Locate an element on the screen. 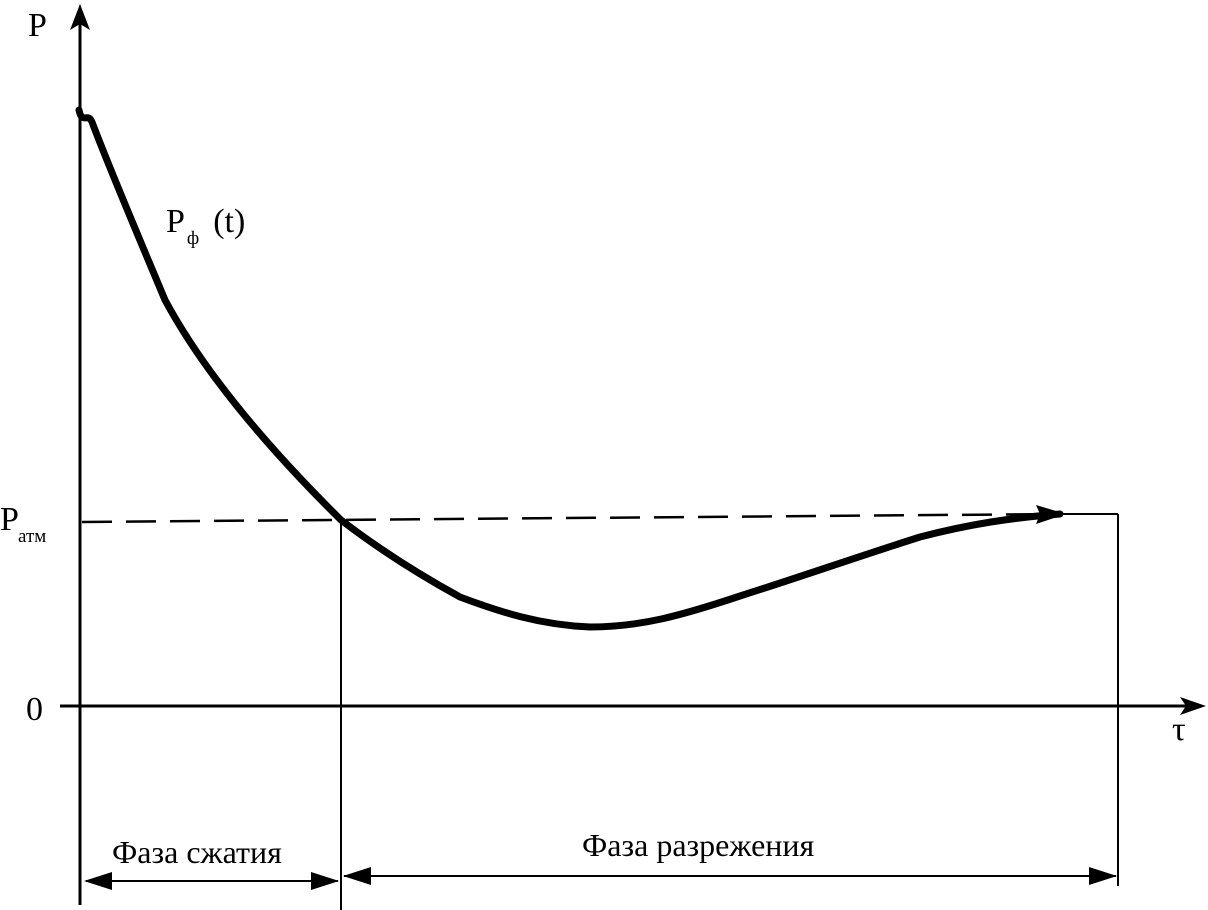  atm-pressure-label: Pатм is located at coordinates (23, 524).